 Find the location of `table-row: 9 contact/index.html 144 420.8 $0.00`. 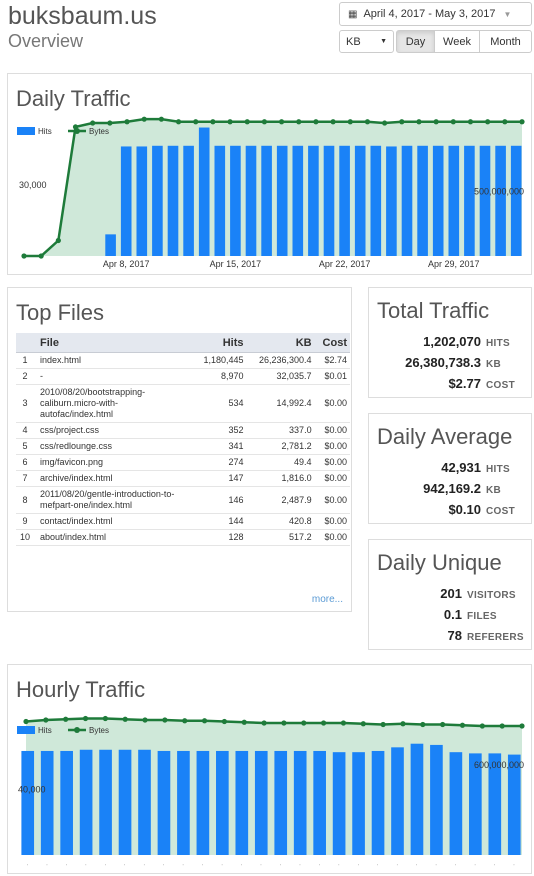

table-row: 9 contact/index.html 144 420.8 $0.00 is located at coordinates (183, 521).